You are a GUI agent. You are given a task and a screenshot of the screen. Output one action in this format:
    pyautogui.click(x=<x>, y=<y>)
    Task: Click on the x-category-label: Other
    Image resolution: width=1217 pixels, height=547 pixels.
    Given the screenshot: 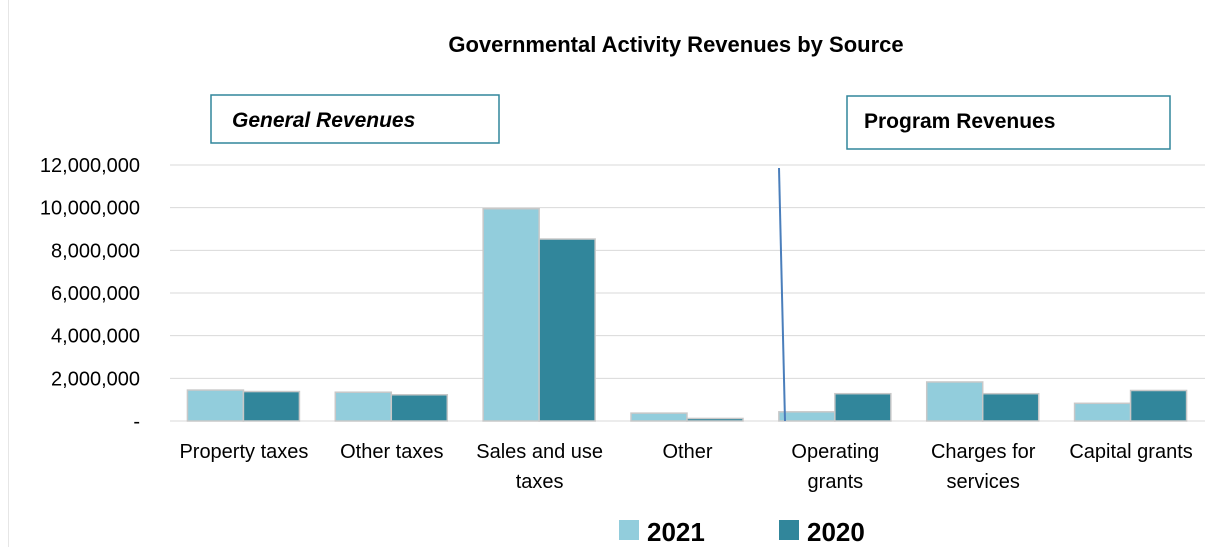 What is the action you would take?
    pyautogui.click(x=687, y=452)
    